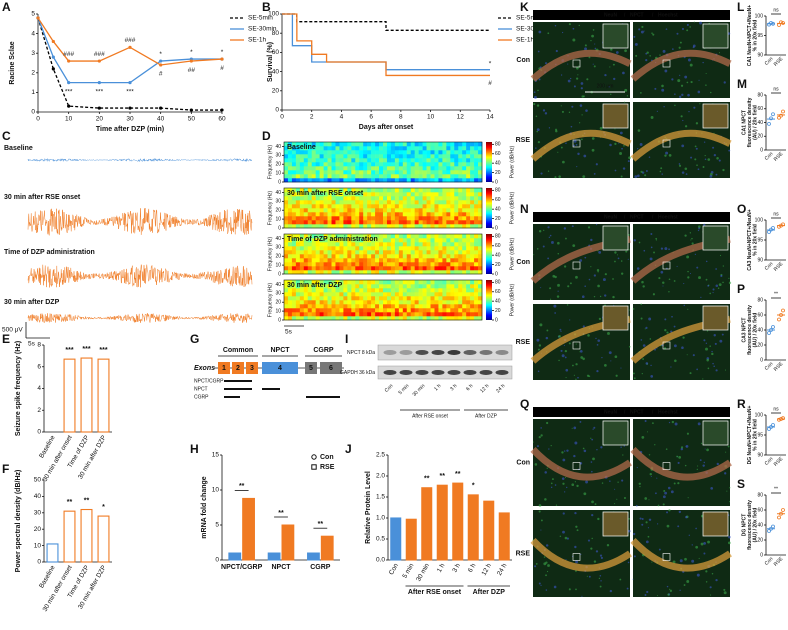 This screenshot has width=788, height=630. Describe the element at coordinates (631, 412) in the screenshot. I see `stain-header` at that location.